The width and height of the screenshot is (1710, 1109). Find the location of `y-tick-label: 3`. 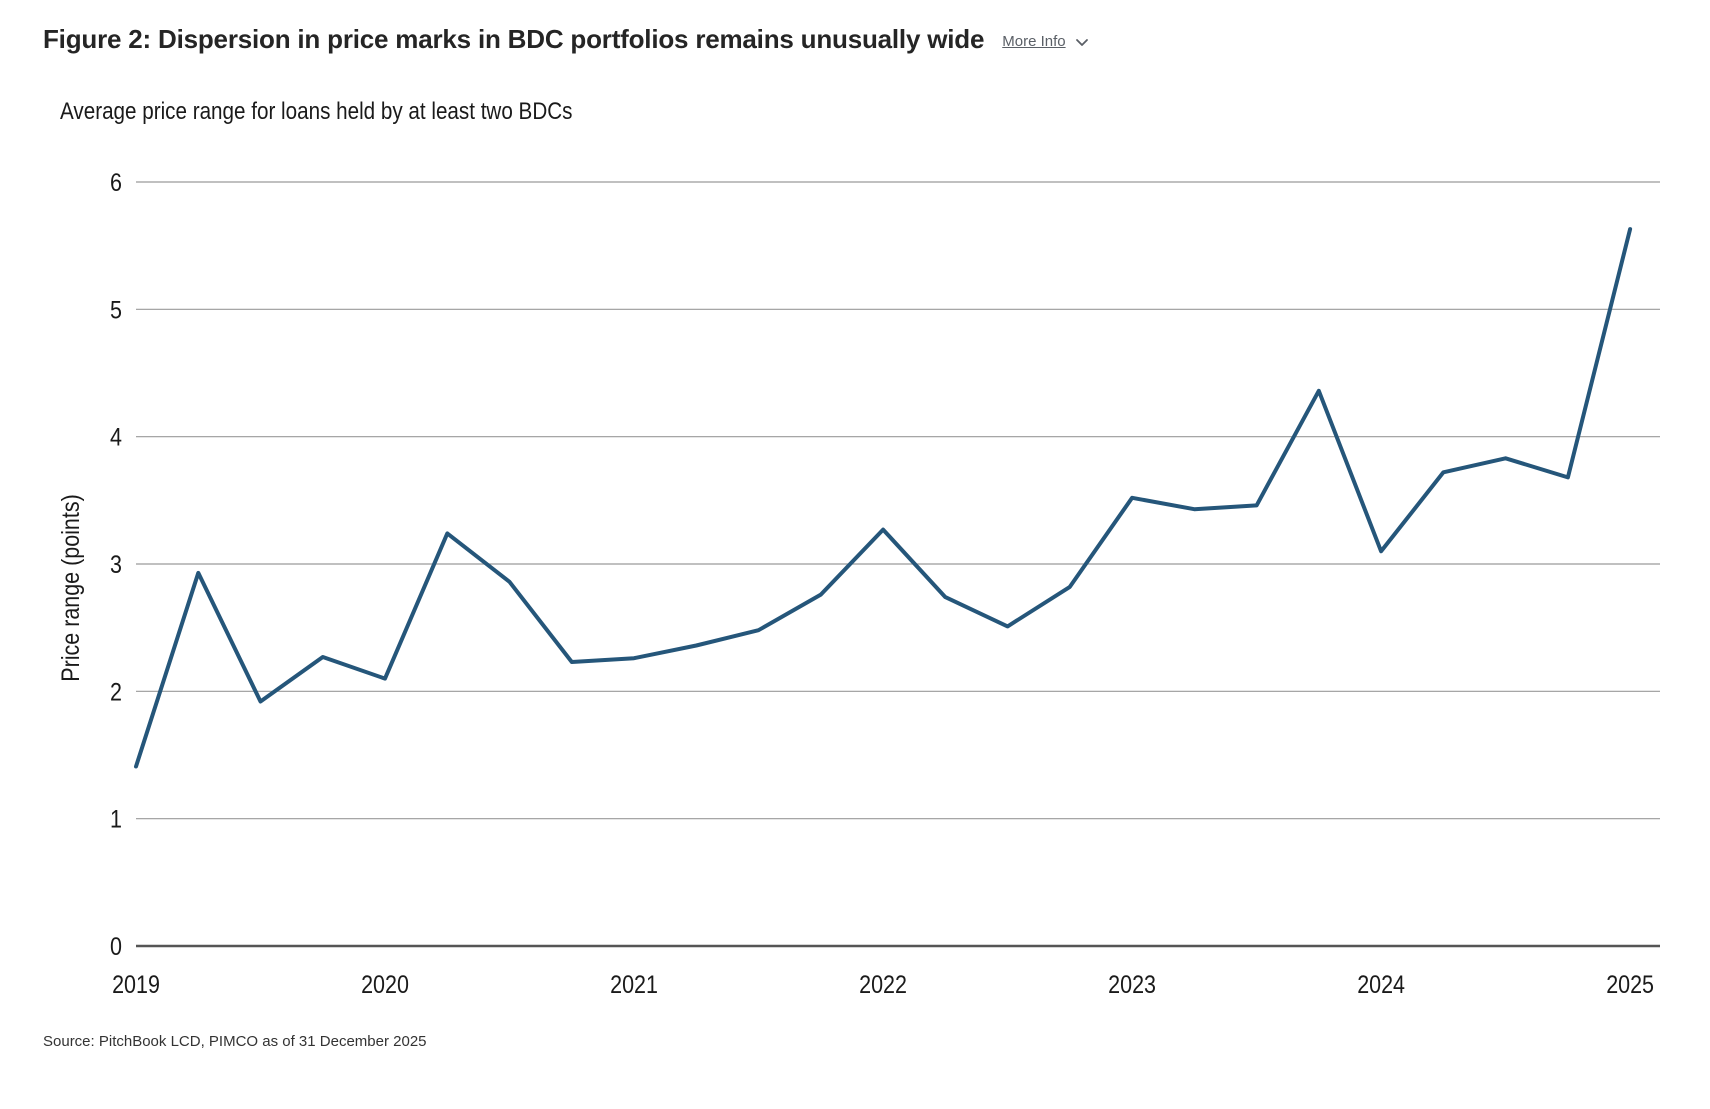

y-tick-label: 3 is located at coordinates (116, 564).